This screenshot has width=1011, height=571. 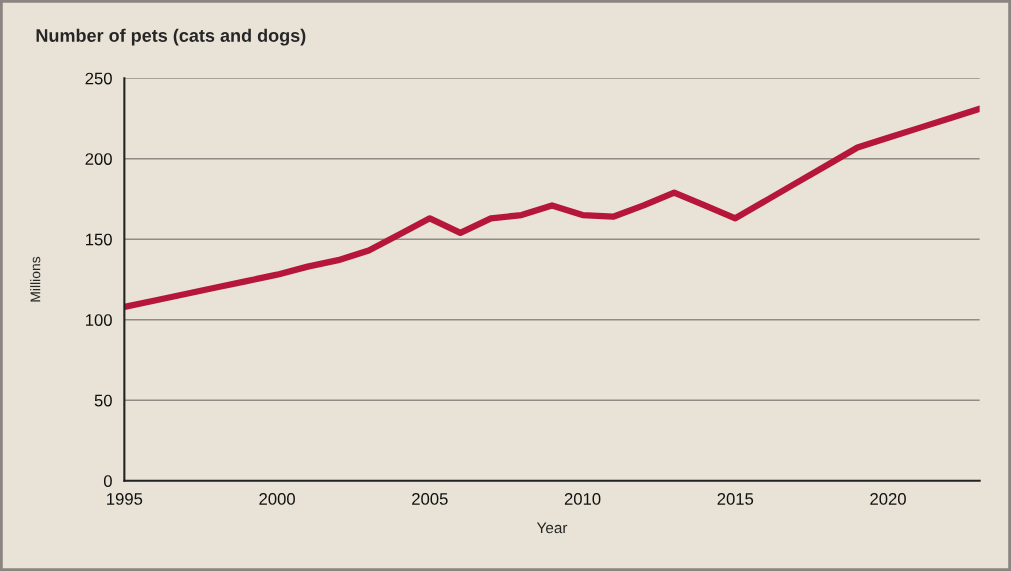 What do you see at coordinates (107, 481) in the screenshot?
I see `y-tick-label: 0` at bounding box center [107, 481].